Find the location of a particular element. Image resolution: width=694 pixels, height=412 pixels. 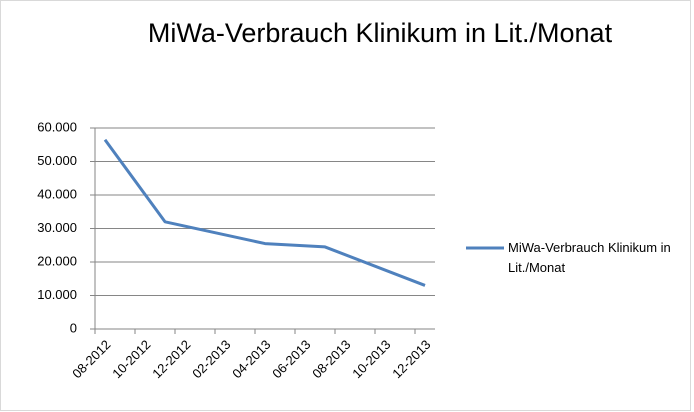

y-tick-label: 20.000 is located at coordinates (57, 260).